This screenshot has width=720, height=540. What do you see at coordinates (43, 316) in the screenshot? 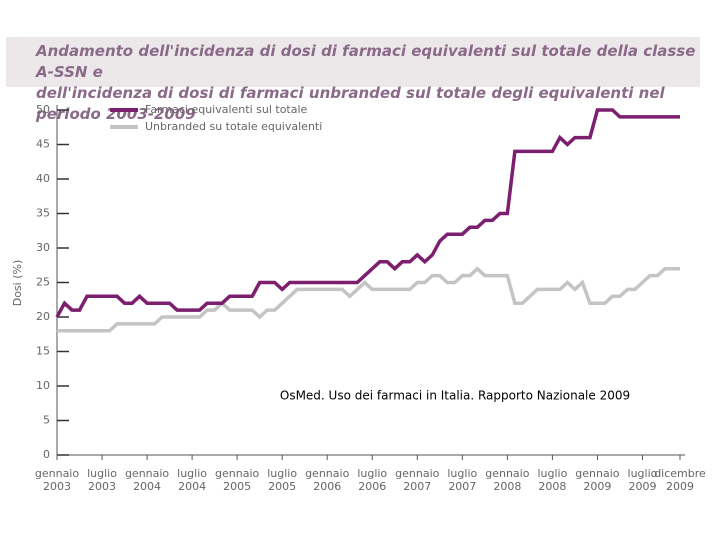
I see `y-tick-label: 20` at bounding box center [43, 316].